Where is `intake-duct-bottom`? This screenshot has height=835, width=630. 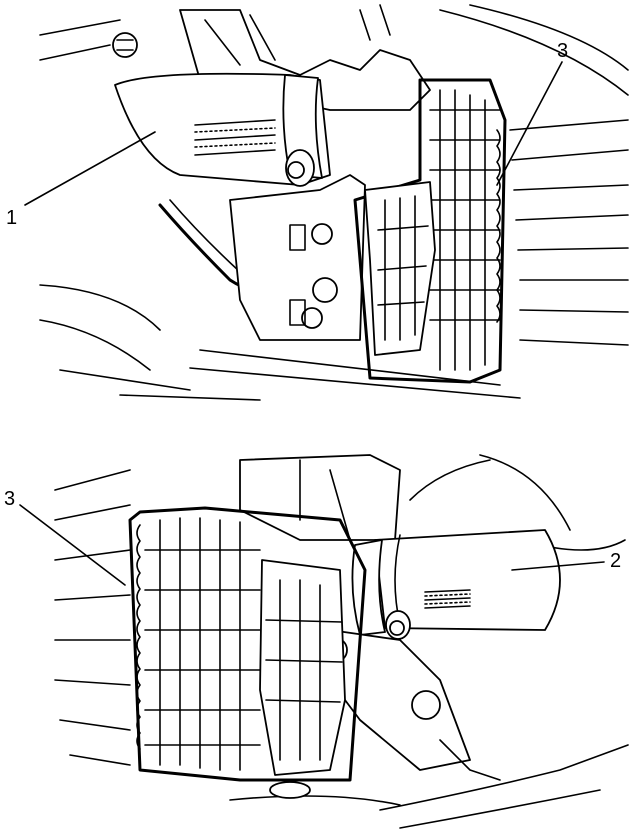 intake-duct-bottom is located at coordinates (456, 584).